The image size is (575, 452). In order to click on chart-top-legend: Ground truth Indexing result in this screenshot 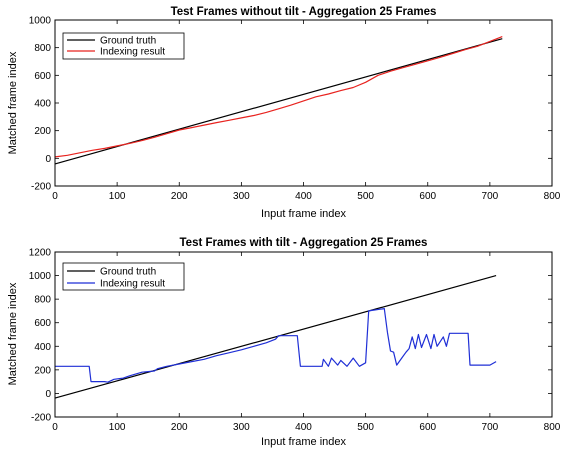, I will do `click(123, 46)`.